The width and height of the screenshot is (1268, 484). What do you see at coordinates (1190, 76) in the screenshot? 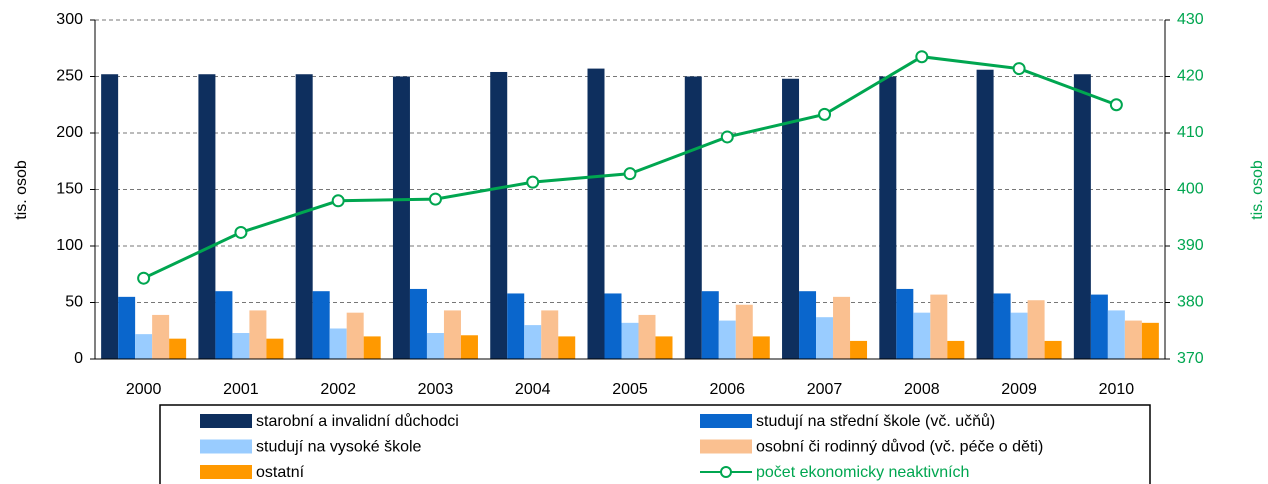
I see `y2-tick-label: 420` at bounding box center [1190, 76].